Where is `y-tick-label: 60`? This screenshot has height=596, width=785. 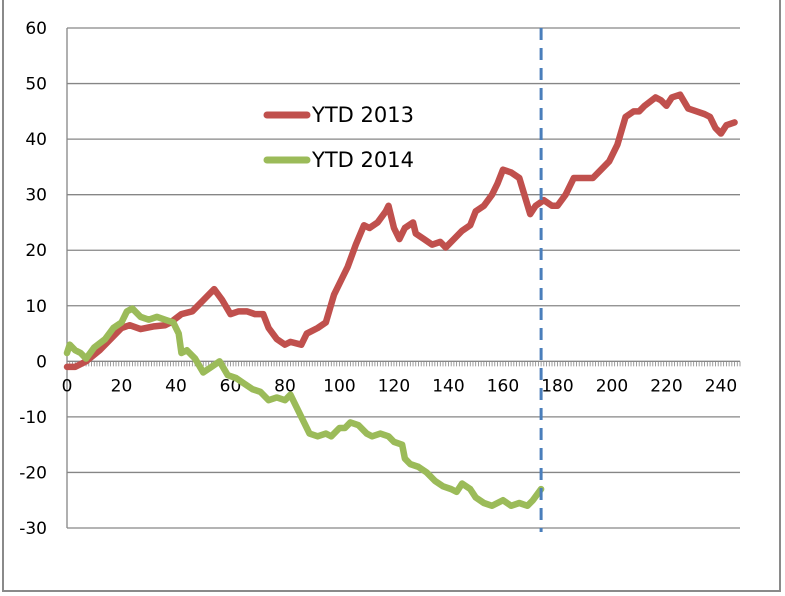 y-tick-label: 60 is located at coordinates (36, 29).